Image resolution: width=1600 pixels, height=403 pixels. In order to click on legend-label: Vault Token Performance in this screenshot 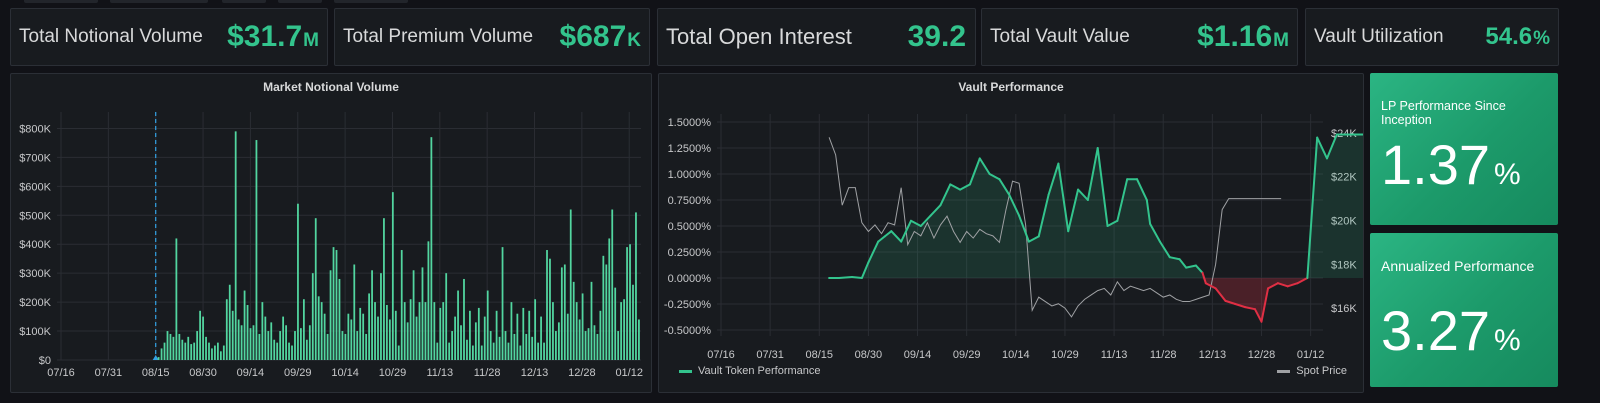, I will do `click(759, 371)`.